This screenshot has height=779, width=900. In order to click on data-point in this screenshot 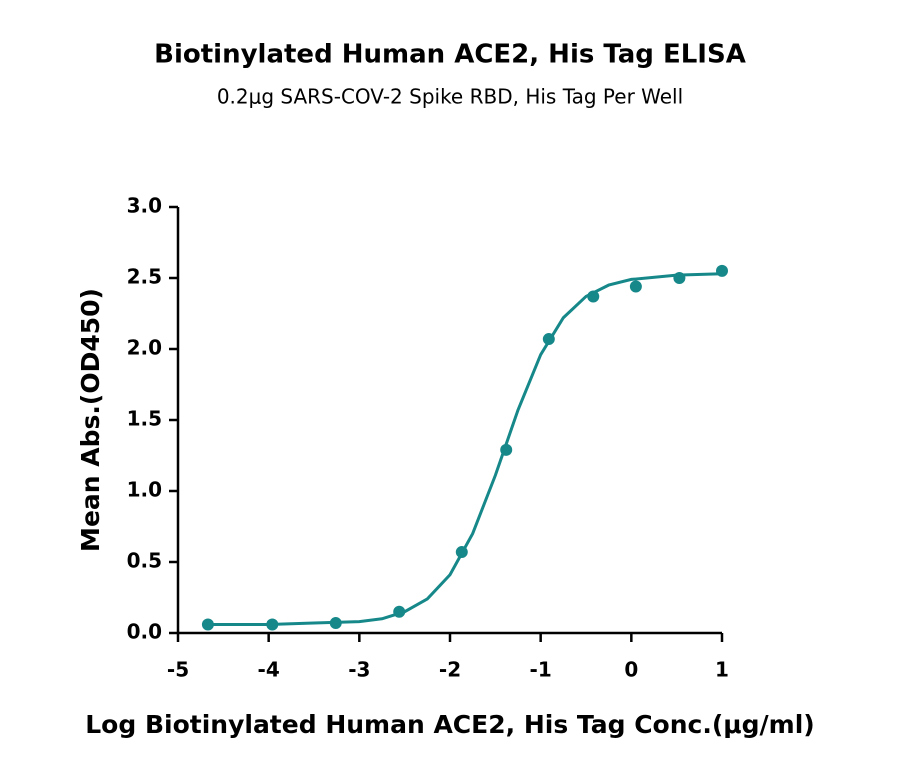, I will do `click(635, 286)`.